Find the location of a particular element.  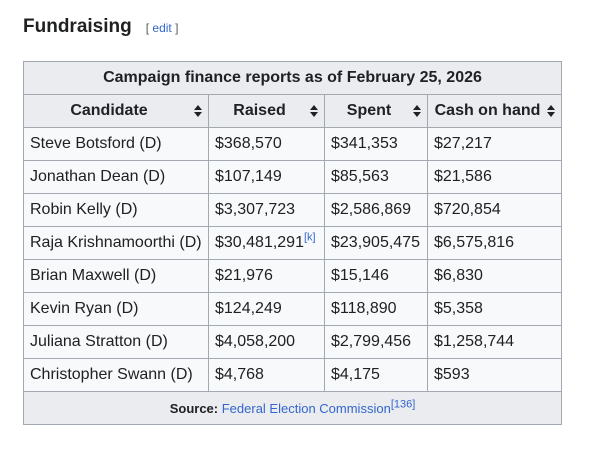

raised-cell: $21,976 is located at coordinates (266, 276).